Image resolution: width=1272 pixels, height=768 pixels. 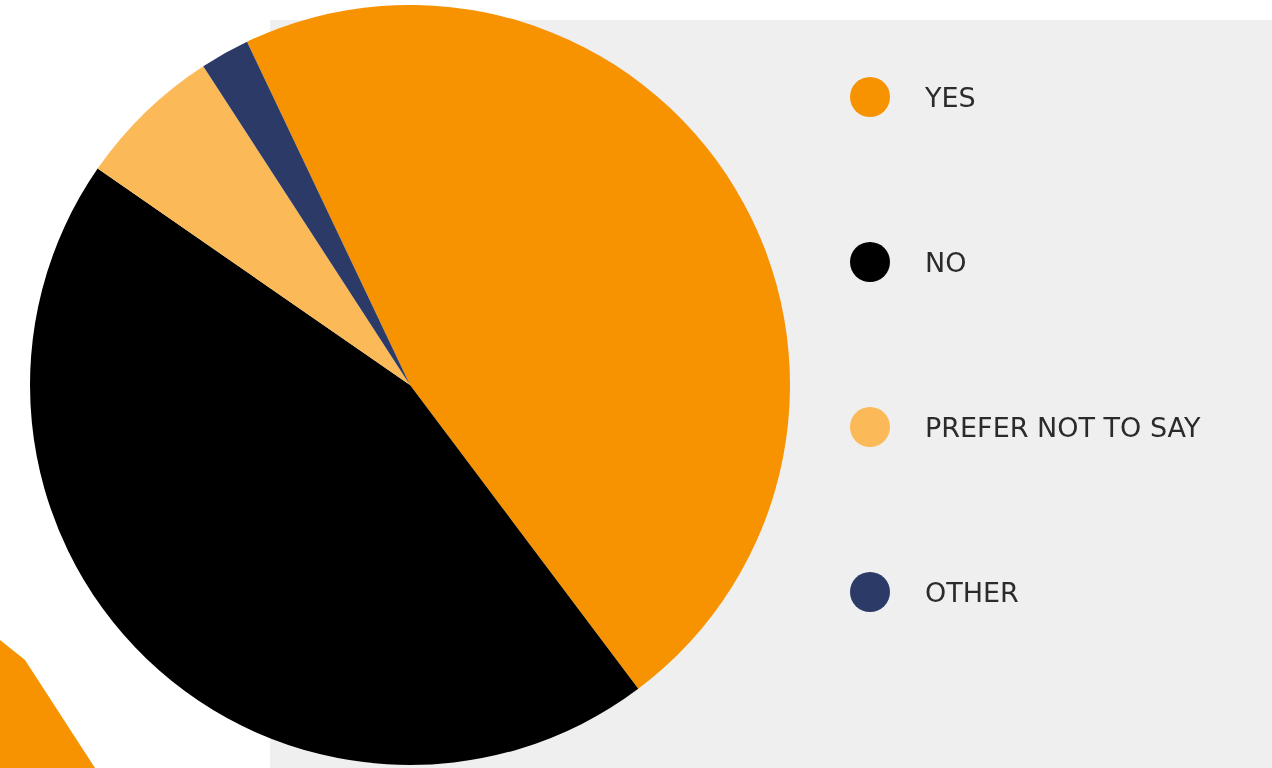 What do you see at coordinates (1063, 427) in the screenshot?
I see `legend-label: PREFER NOT TO SAY` at bounding box center [1063, 427].